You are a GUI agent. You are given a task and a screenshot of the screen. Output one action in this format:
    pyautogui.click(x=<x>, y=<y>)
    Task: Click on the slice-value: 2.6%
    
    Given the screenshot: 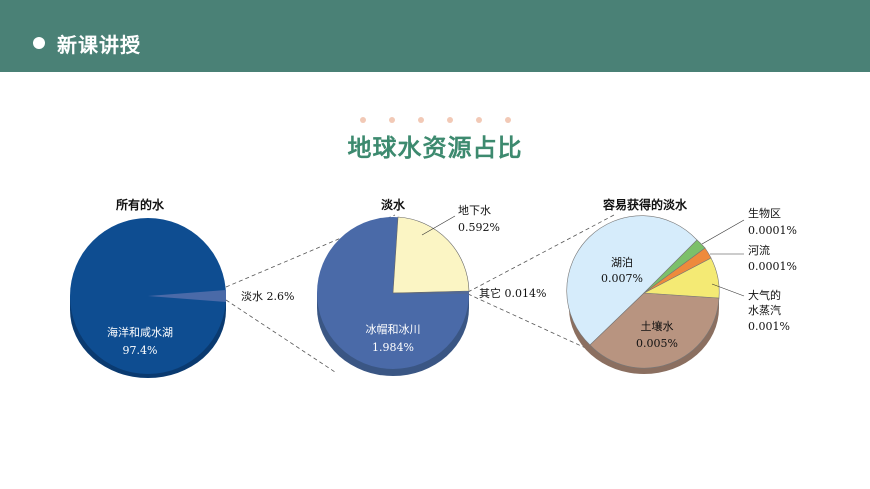 What is the action you would take?
    pyautogui.click(x=281, y=296)
    